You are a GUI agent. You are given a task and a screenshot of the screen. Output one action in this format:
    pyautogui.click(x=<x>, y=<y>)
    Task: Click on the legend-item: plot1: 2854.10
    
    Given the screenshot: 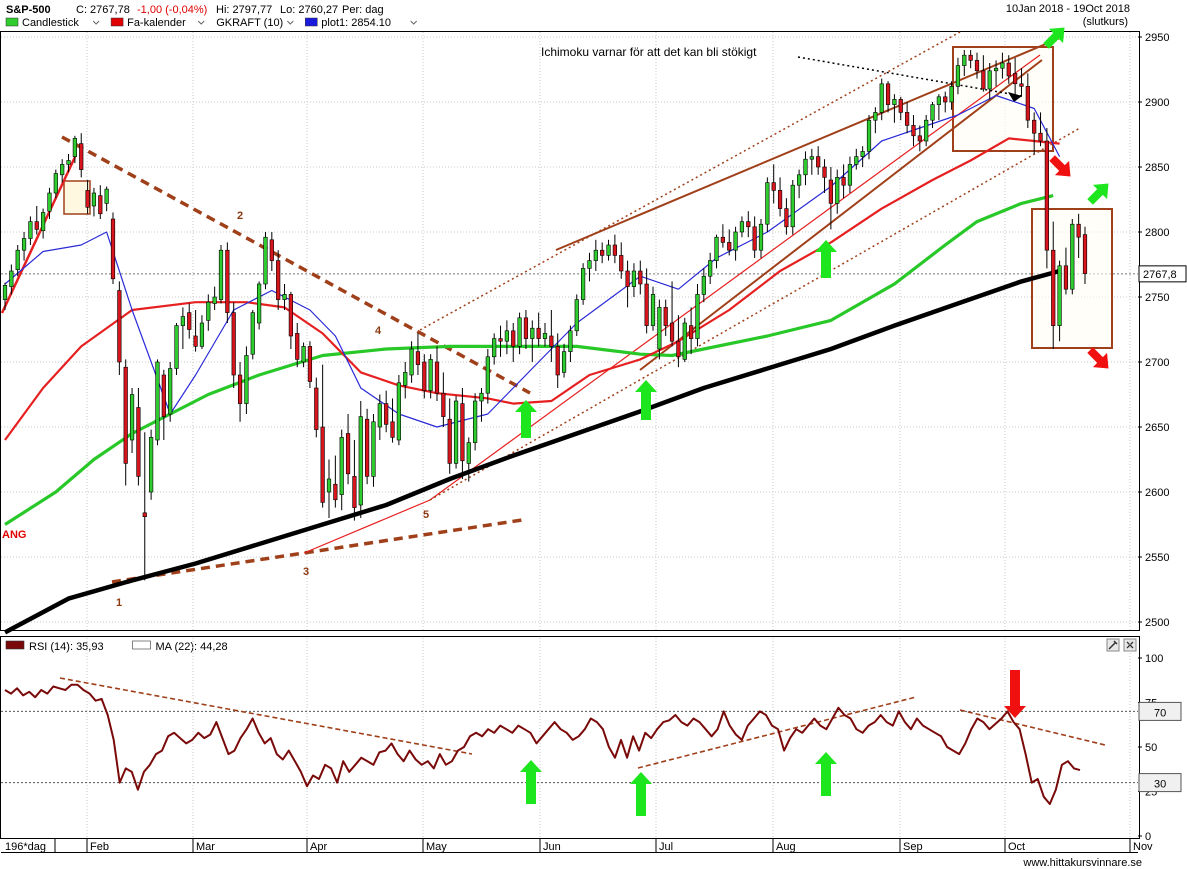 What is the action you would take?
    pyautogui.click(x=356, y=23)
    